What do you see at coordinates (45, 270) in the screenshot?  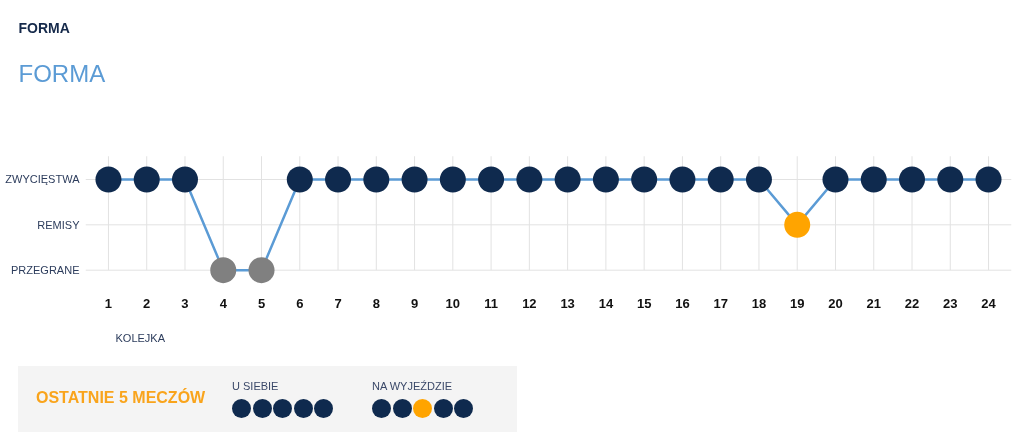 I see `text: PRZEGRANE` at bounding box center [45, 270].